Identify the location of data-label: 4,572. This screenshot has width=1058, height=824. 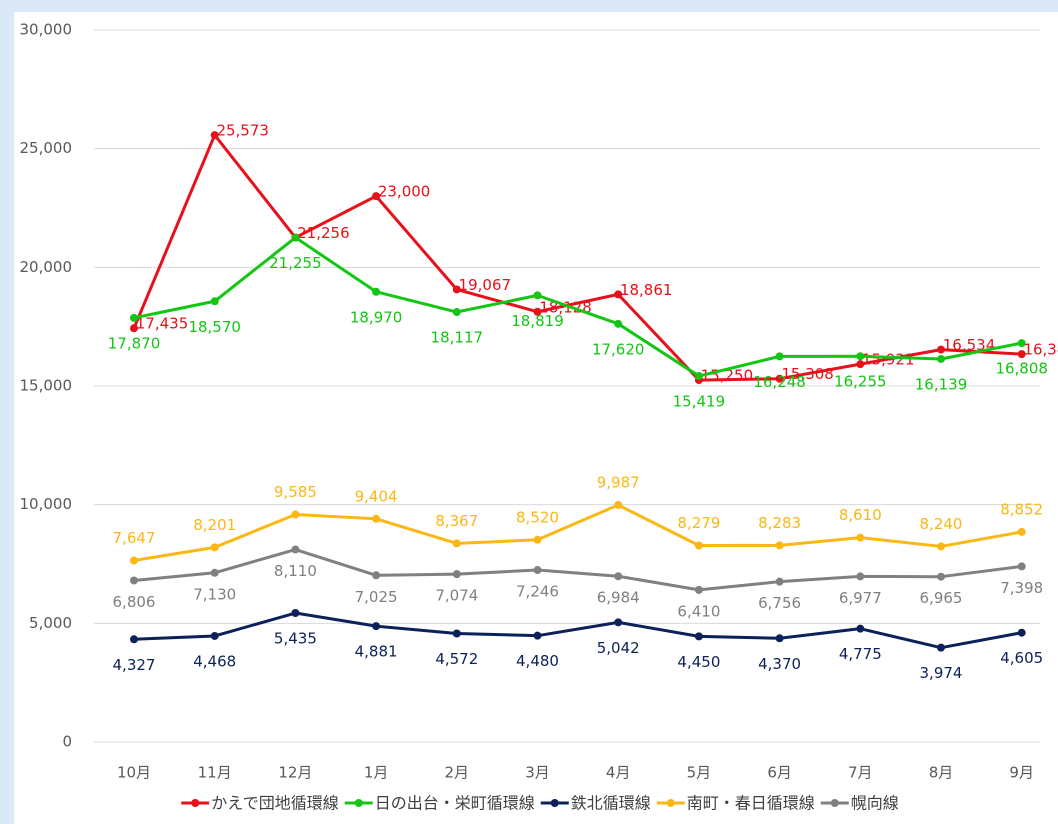
(456, 659).